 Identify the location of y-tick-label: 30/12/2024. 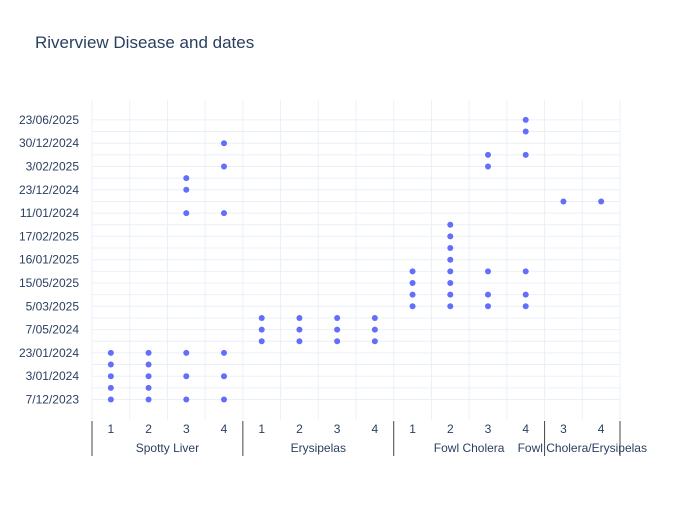
(49, 143).